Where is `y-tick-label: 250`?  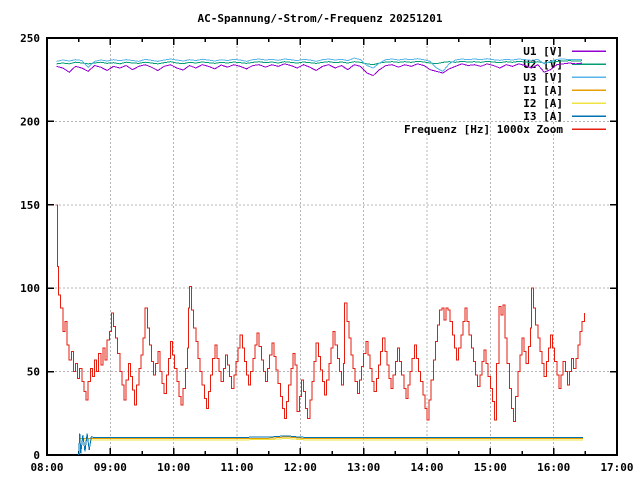 y-tick-label: 250 is located at coordinates (30, 38).